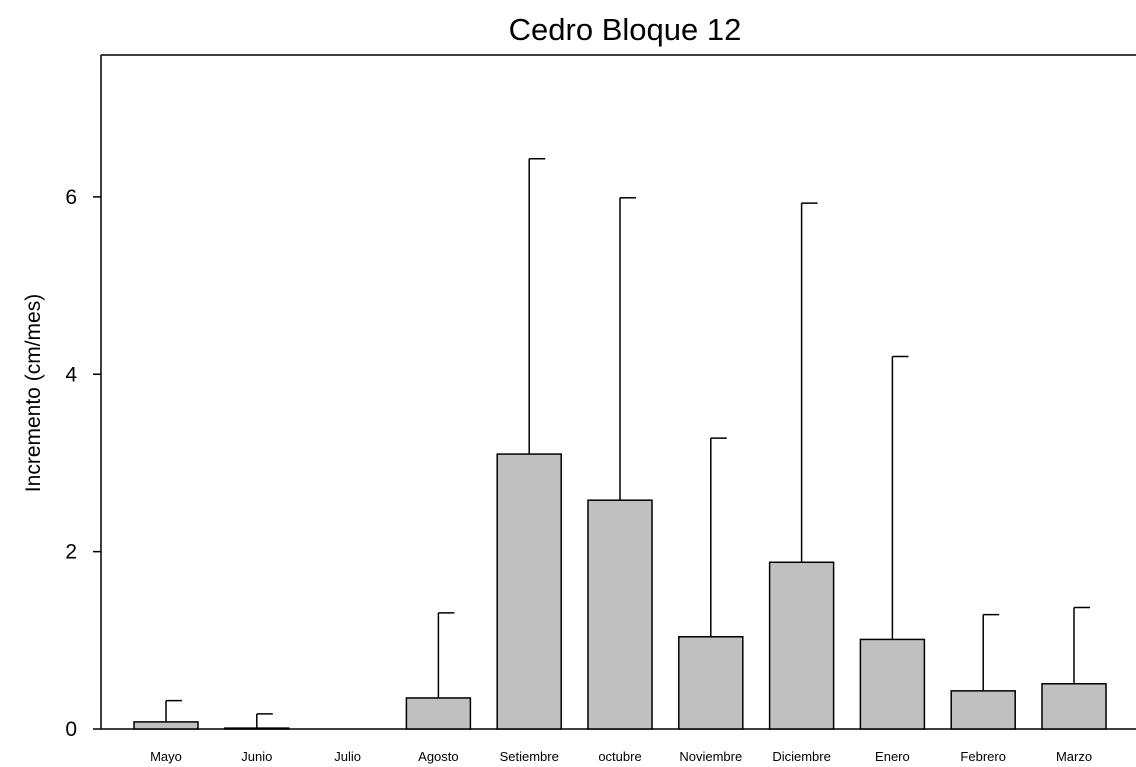 The height and width of the screenshot is (767, 1136). Describe the element at coordinates (529, 756) in the screenshot. I see `x-tick-label: Setiembre` at that location.